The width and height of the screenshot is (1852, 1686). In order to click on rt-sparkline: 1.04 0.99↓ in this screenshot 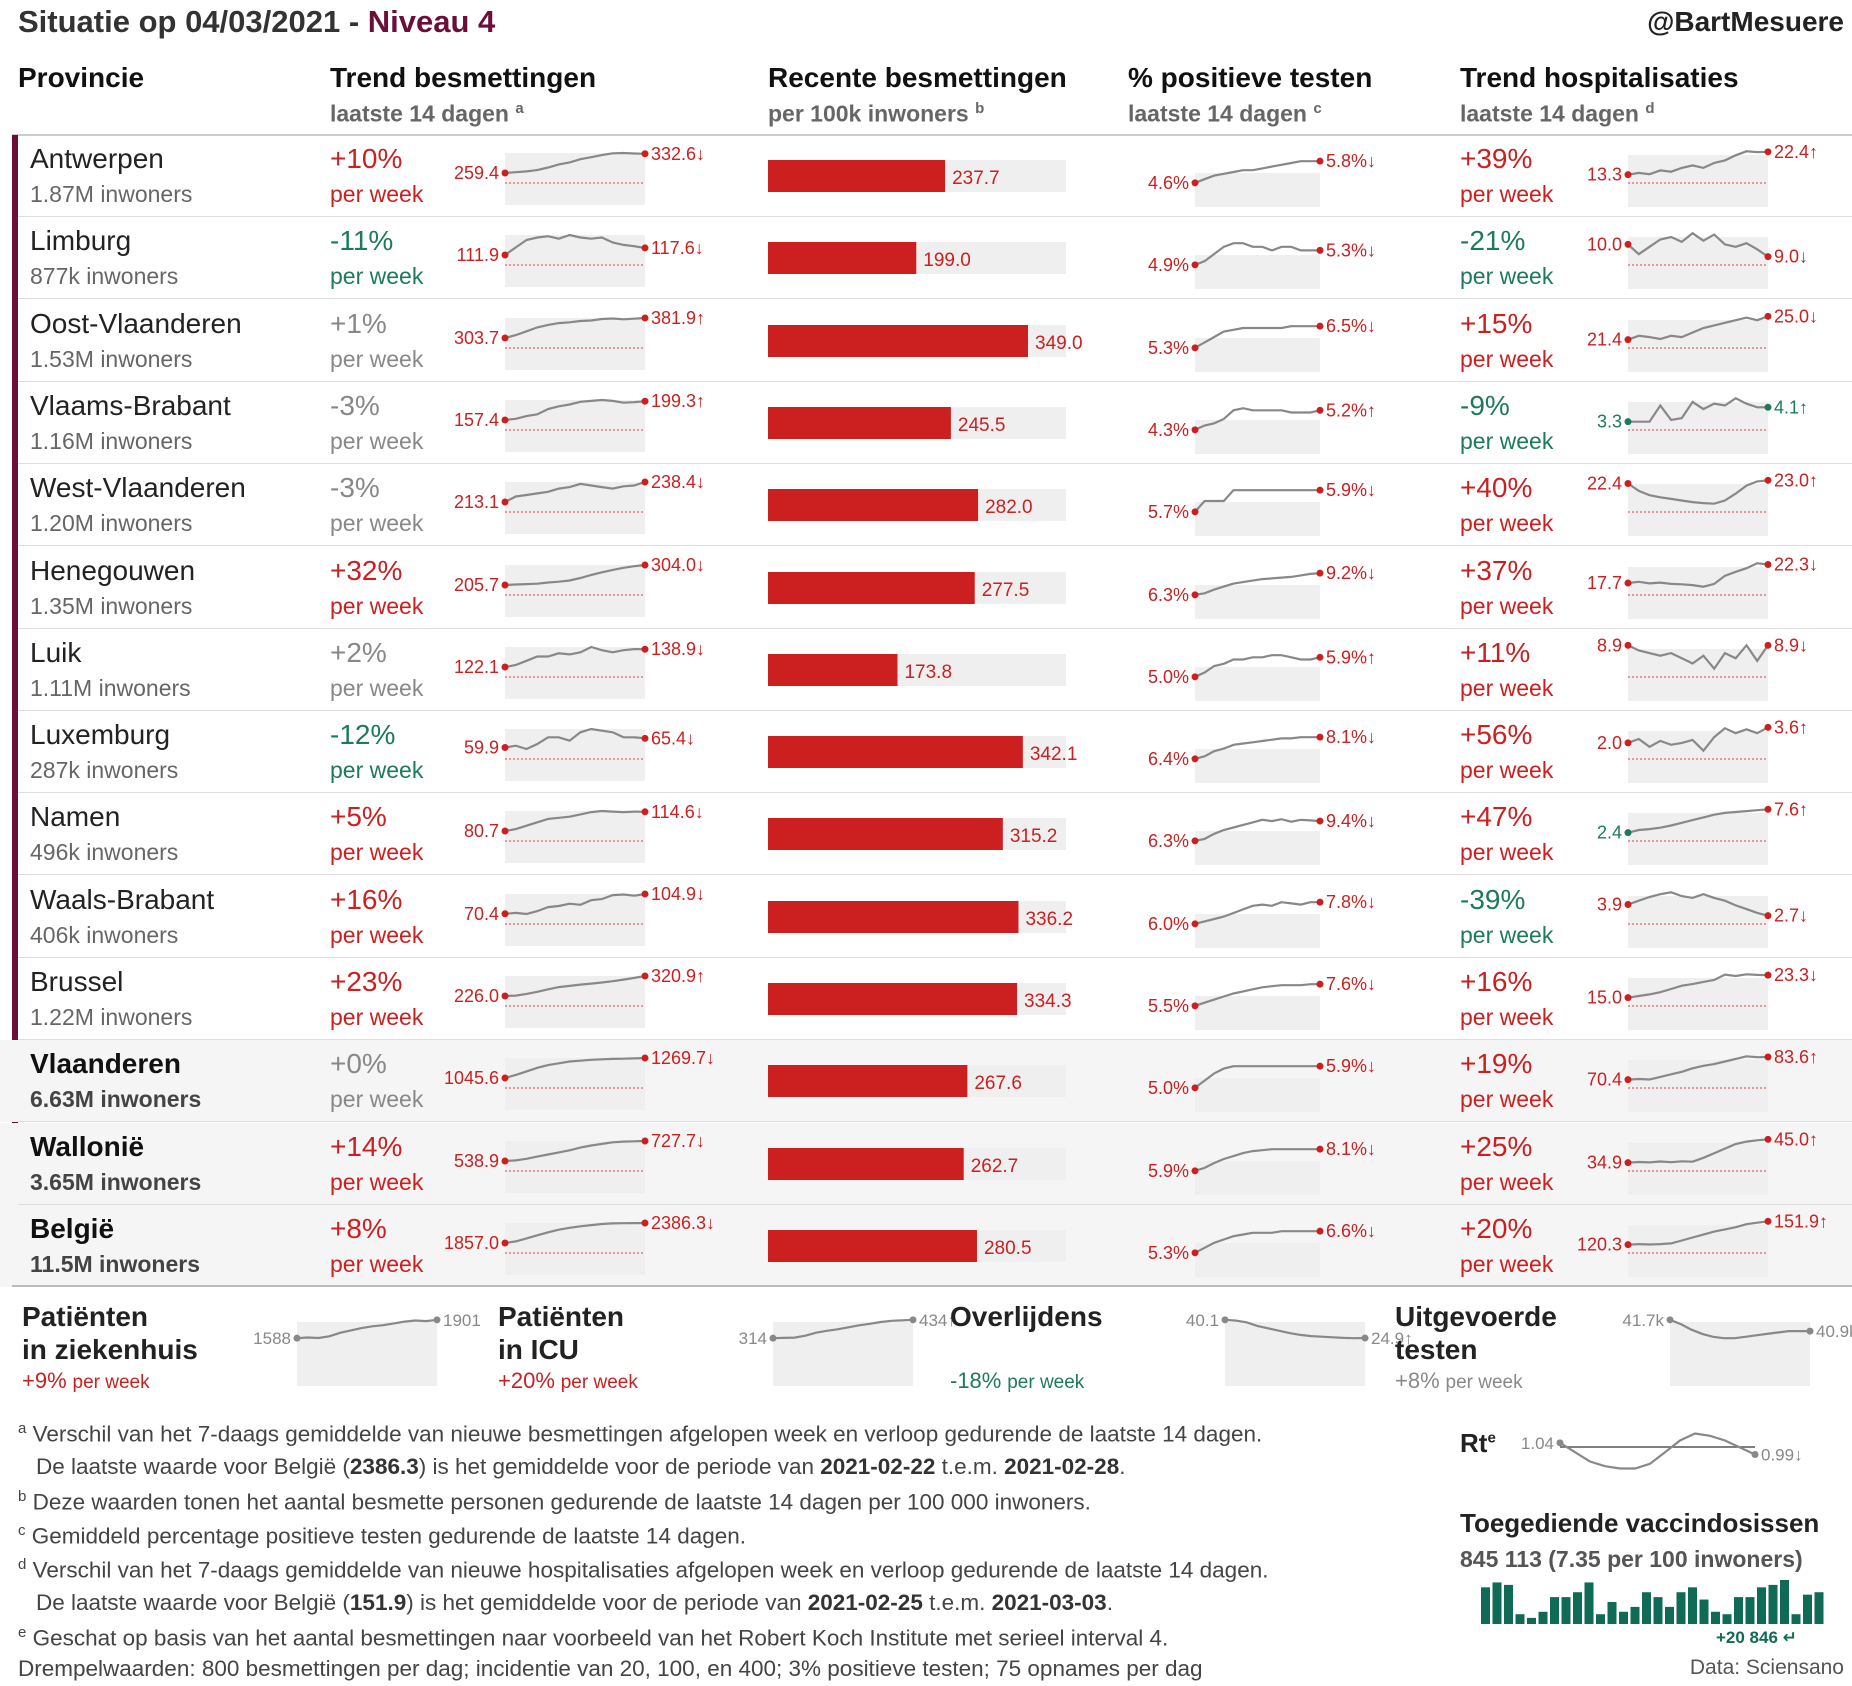, I will do `click(1662, 1451)`.